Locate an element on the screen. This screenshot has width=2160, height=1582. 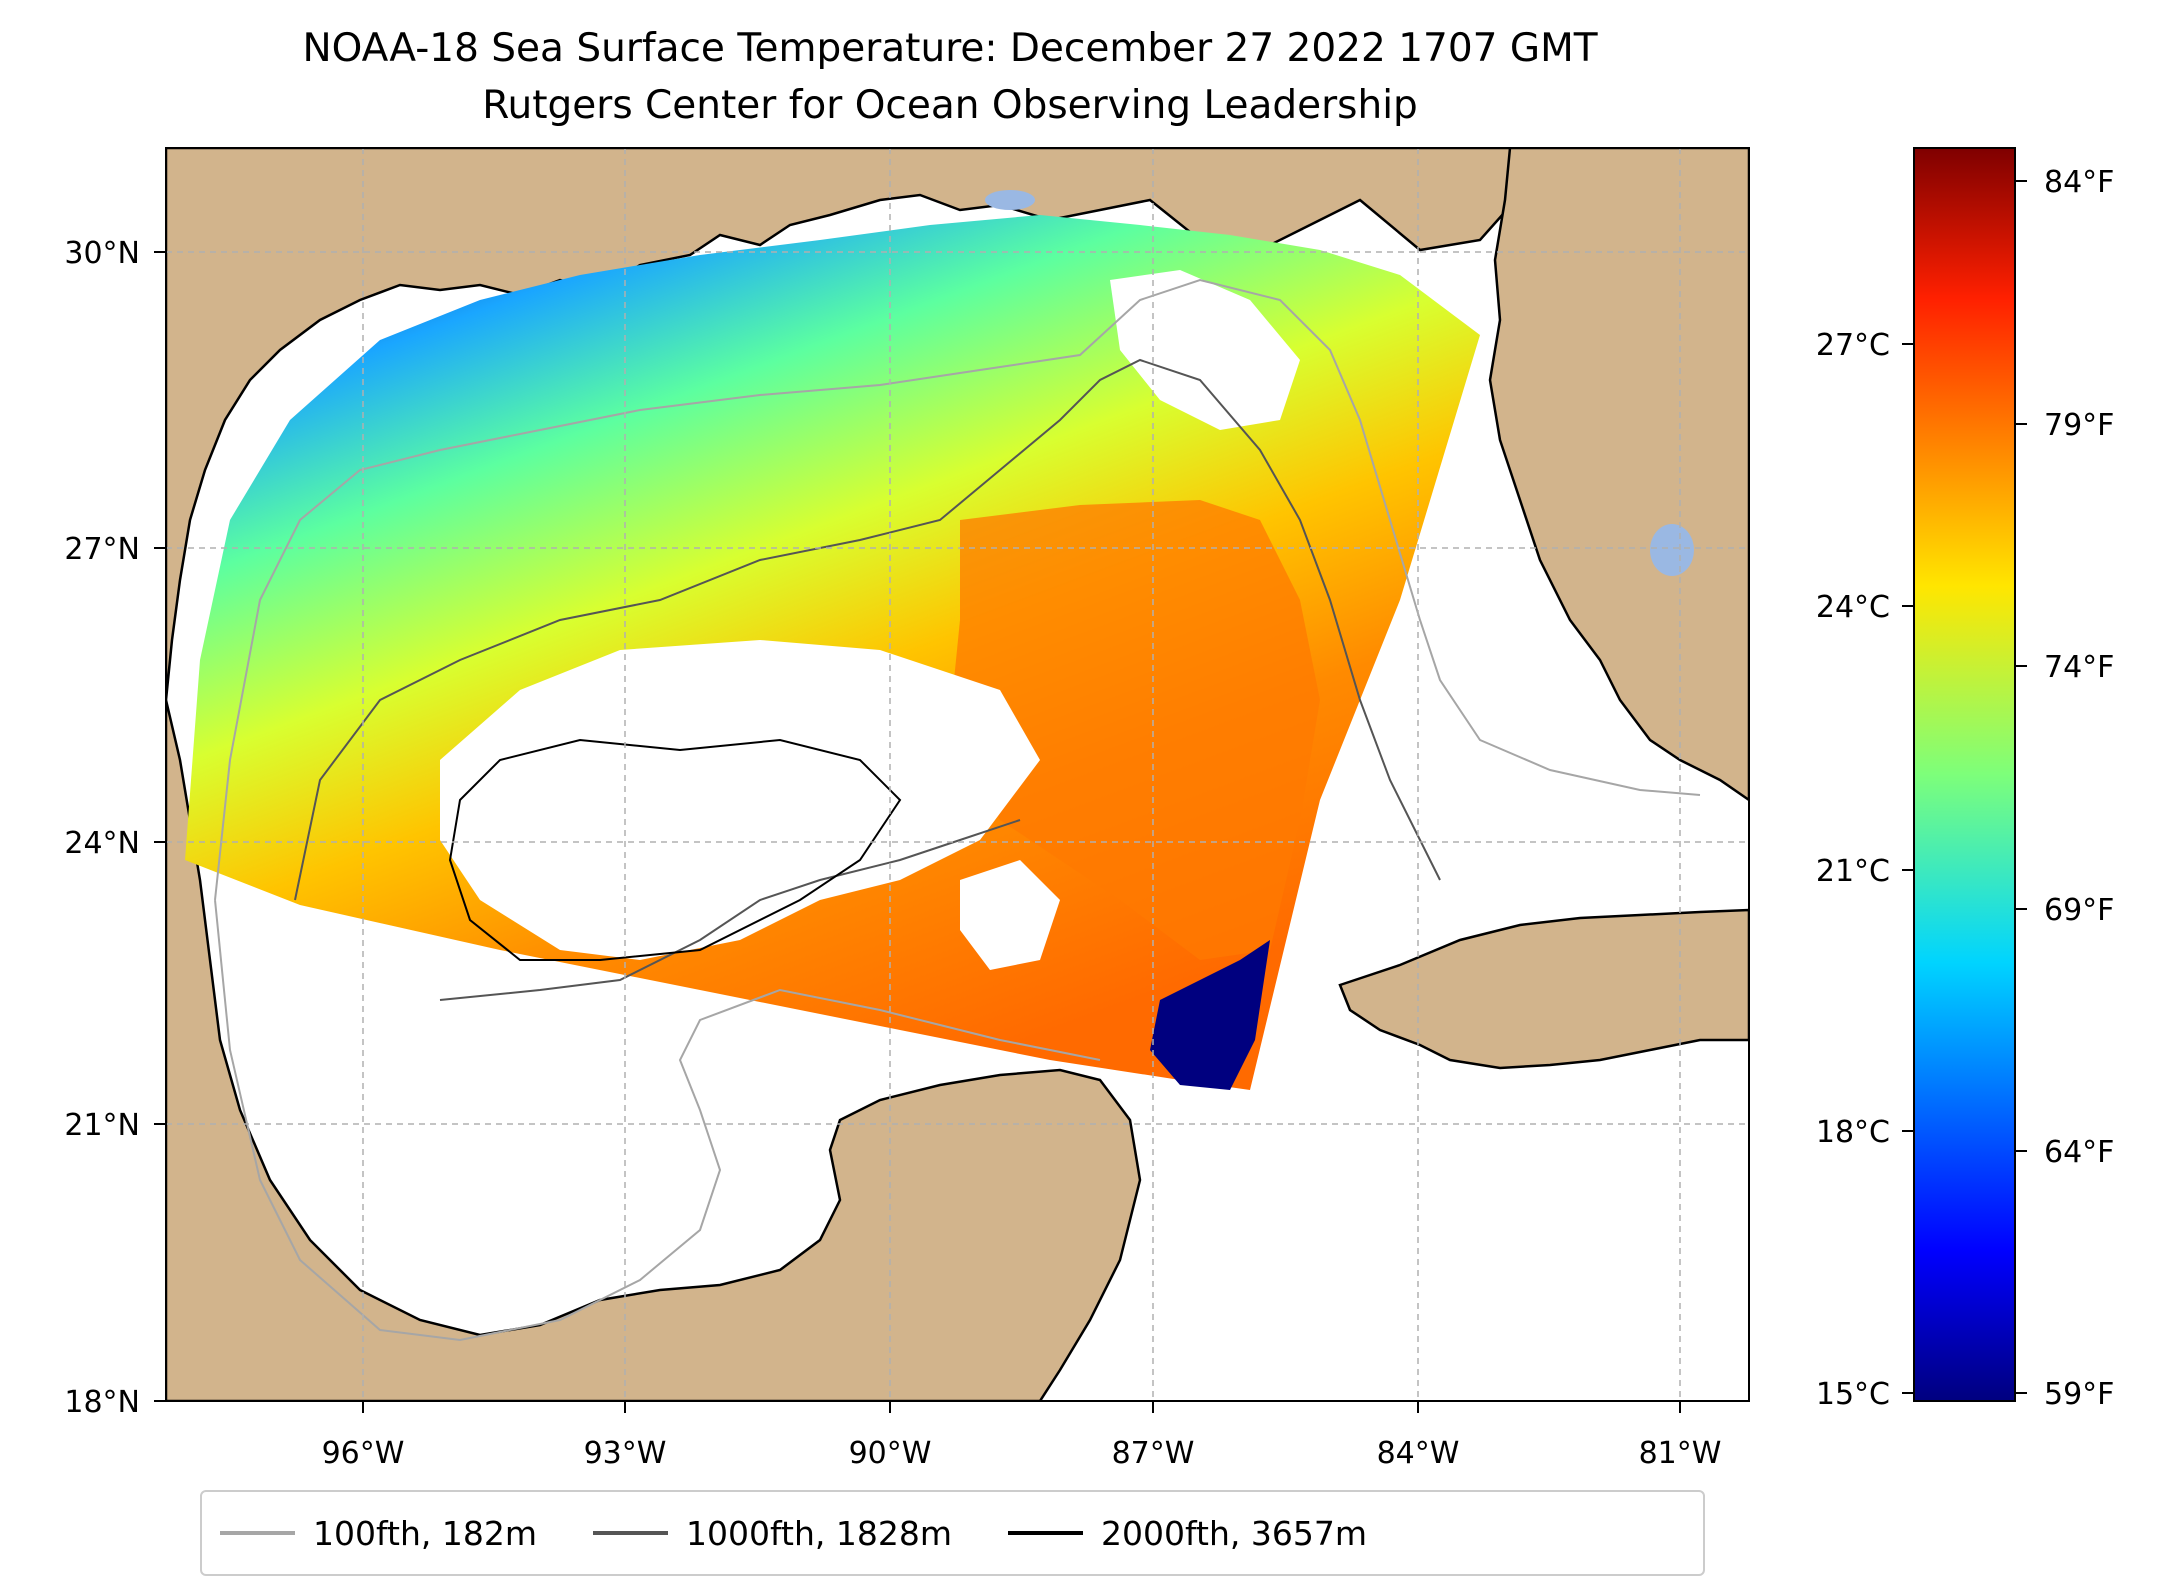
x-tick-label: 96°W is located at coordinates (363, 1453).